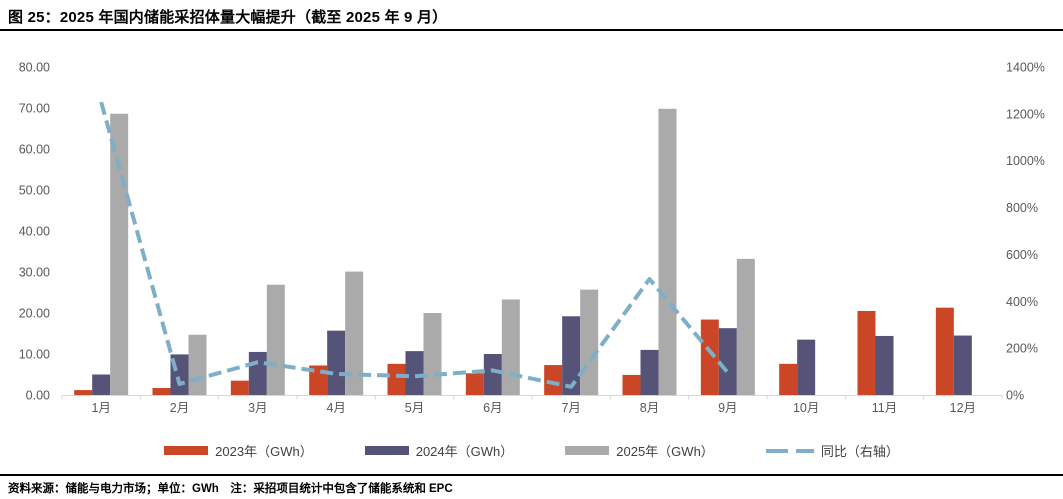 This screenshot has width=1063, height=499. I want to click on y-axis-left-tick-label: 0.00, so click(38, 396).